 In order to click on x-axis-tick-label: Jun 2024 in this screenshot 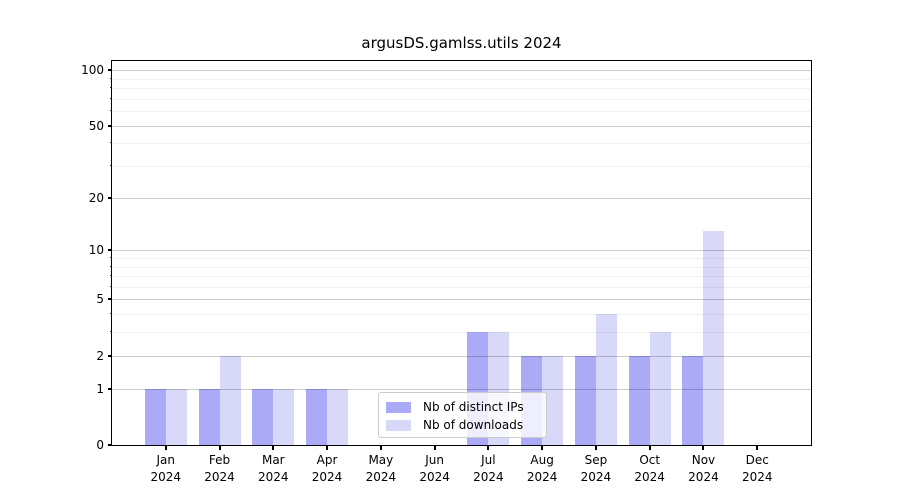, I will do `click(435, 469)`.